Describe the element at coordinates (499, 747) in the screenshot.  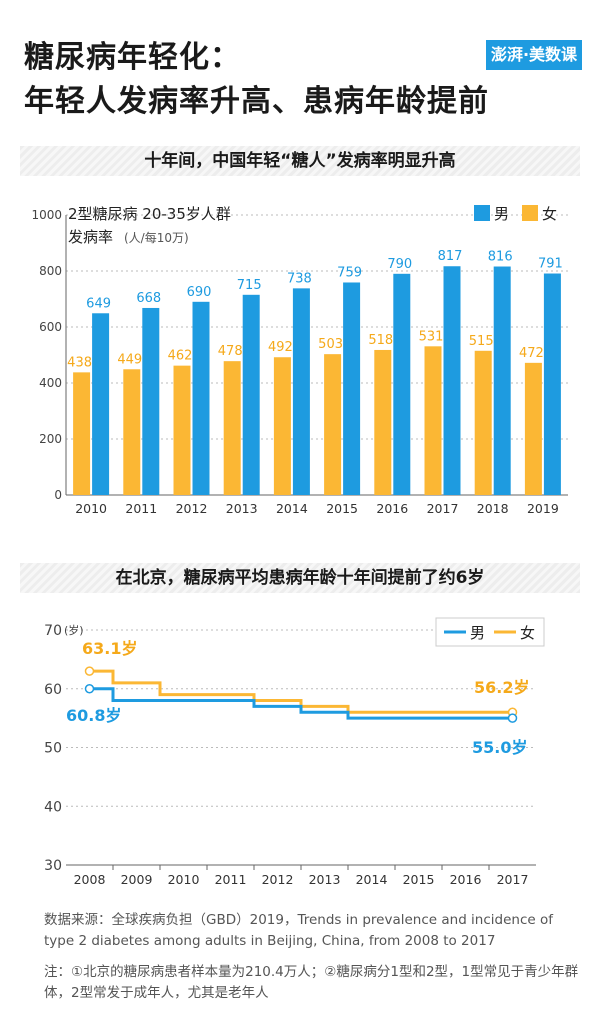
I see `annotation-male-end: 55.0岁` at that location.